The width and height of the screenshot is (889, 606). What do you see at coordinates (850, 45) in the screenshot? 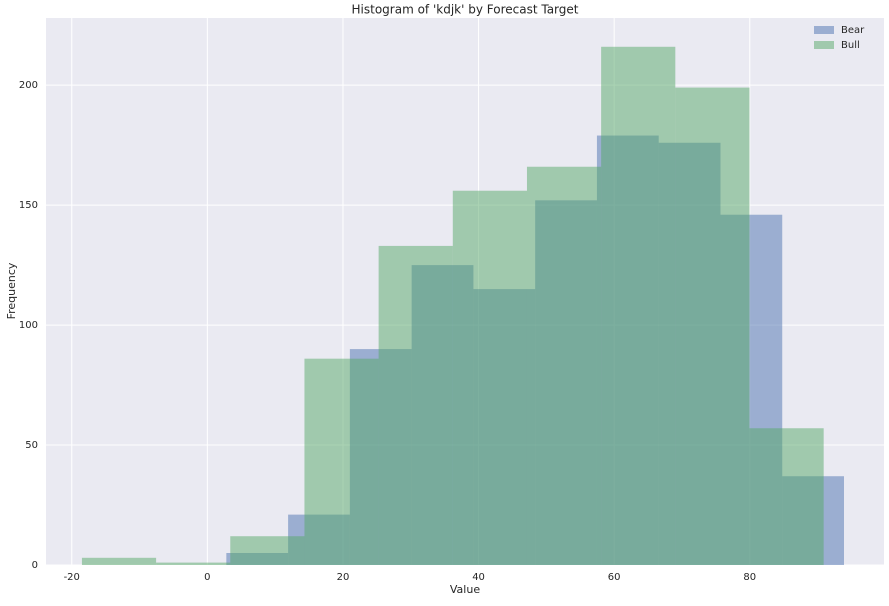
I see `legend-label: Bull` at bounding box center [850, 45].